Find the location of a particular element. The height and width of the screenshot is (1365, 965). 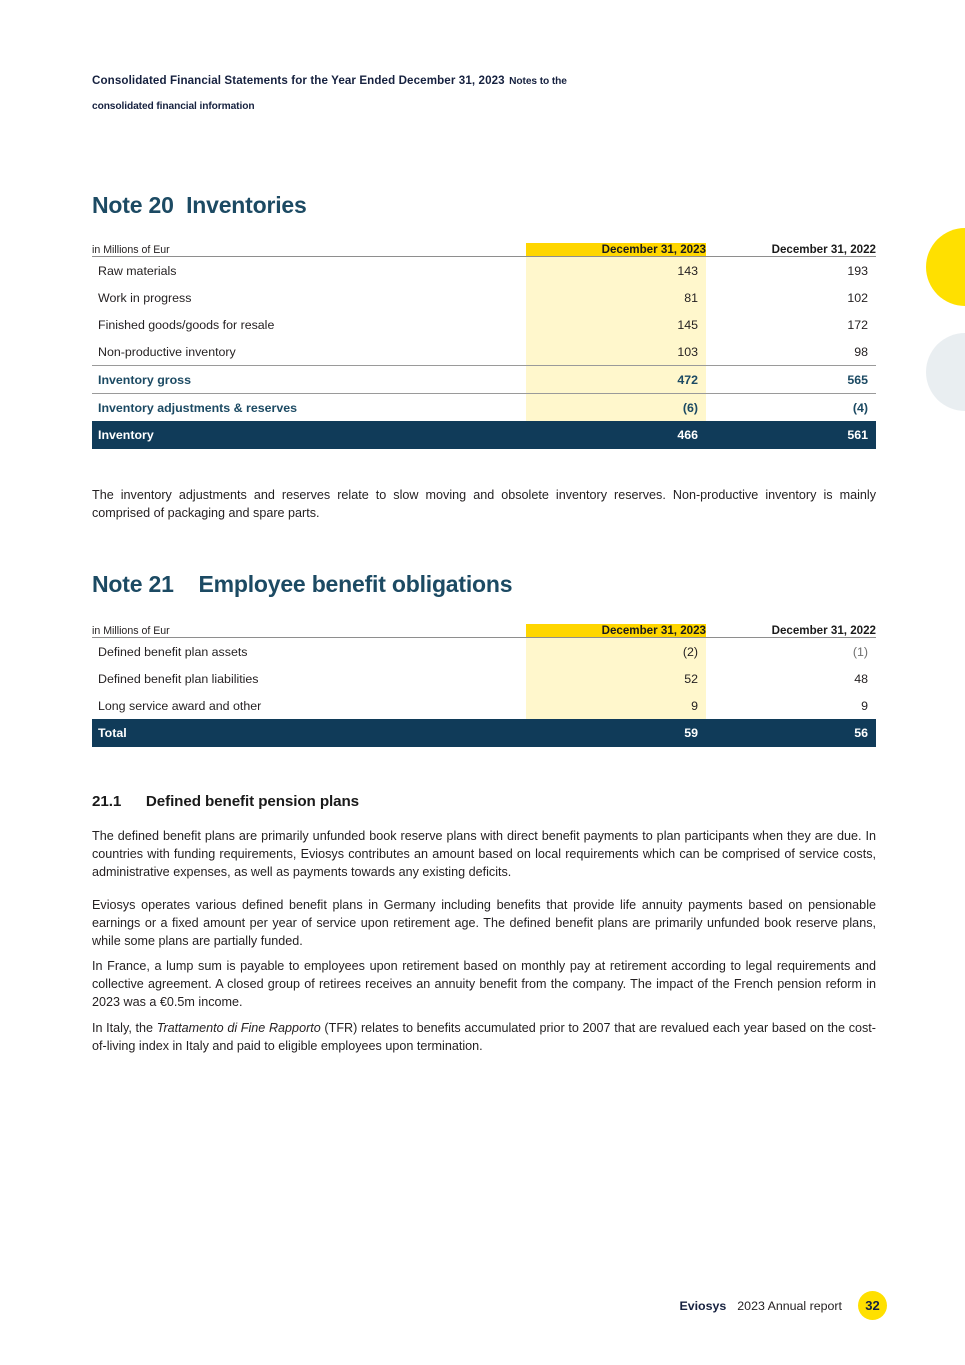

note-21-heading: Note 21 Employee benefit obligations is located at coordinates (302, 584).